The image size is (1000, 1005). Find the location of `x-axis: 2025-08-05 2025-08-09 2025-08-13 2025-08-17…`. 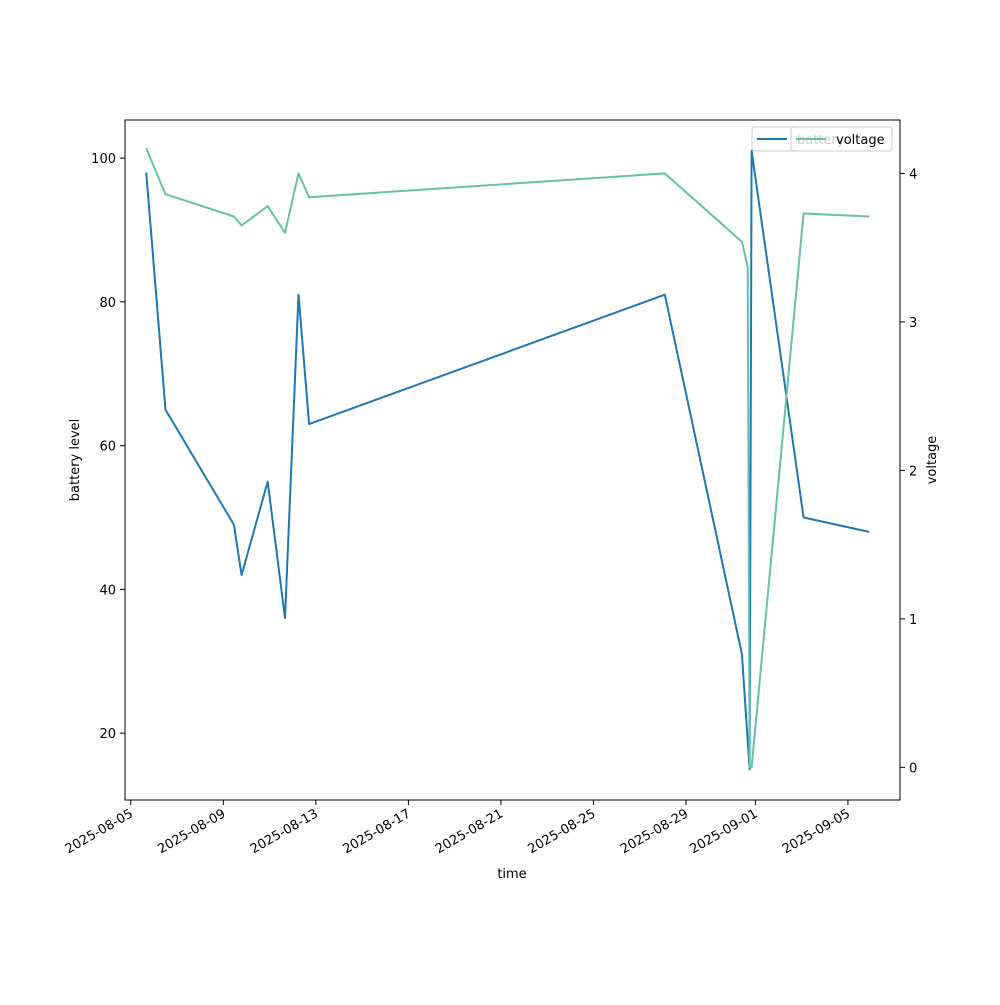

x-axis: 2025-08-05 2025-08-09 2025-08-13 2025-08-17… is located at coordinates (458, 828).